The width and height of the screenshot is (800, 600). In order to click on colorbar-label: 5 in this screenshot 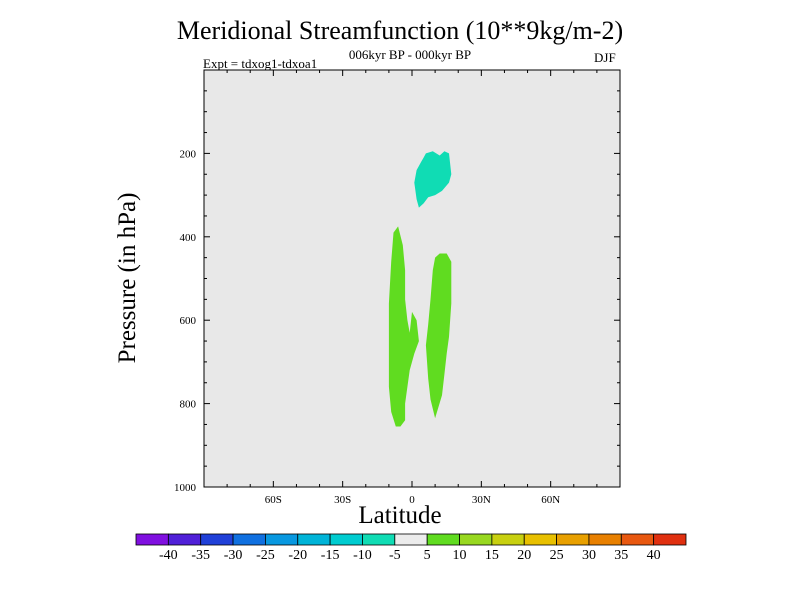, I will do `click(427, 555)`.